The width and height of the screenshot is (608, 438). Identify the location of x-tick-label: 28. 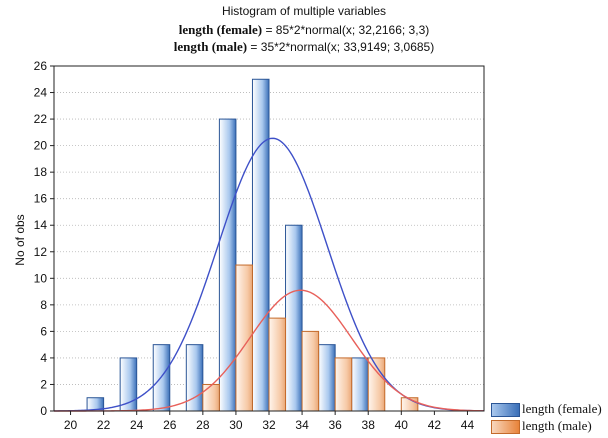
(203, 425).